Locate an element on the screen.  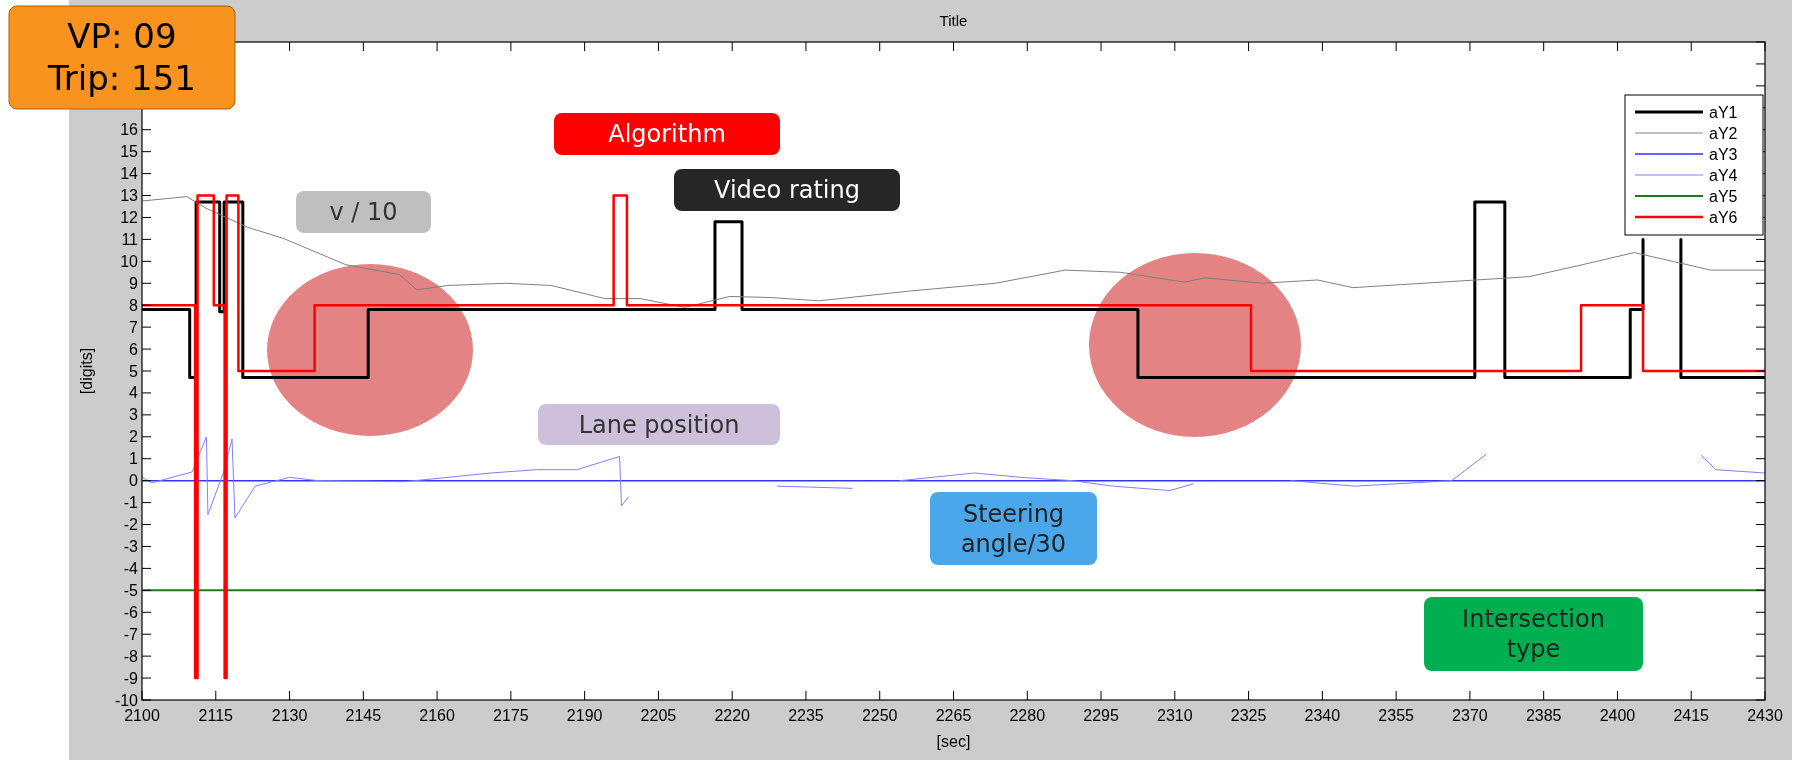
annotation: Steering angle/30 is located at coordinates (1013, 528).